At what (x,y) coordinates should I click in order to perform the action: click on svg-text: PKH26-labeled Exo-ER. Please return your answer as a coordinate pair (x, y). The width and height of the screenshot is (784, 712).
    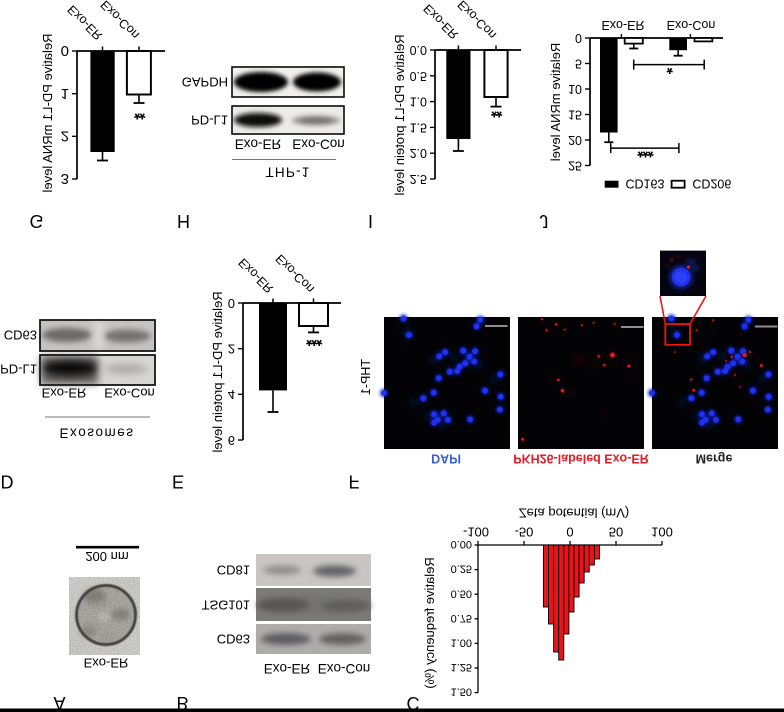
    Looking at the image, I should click on (580, 459).